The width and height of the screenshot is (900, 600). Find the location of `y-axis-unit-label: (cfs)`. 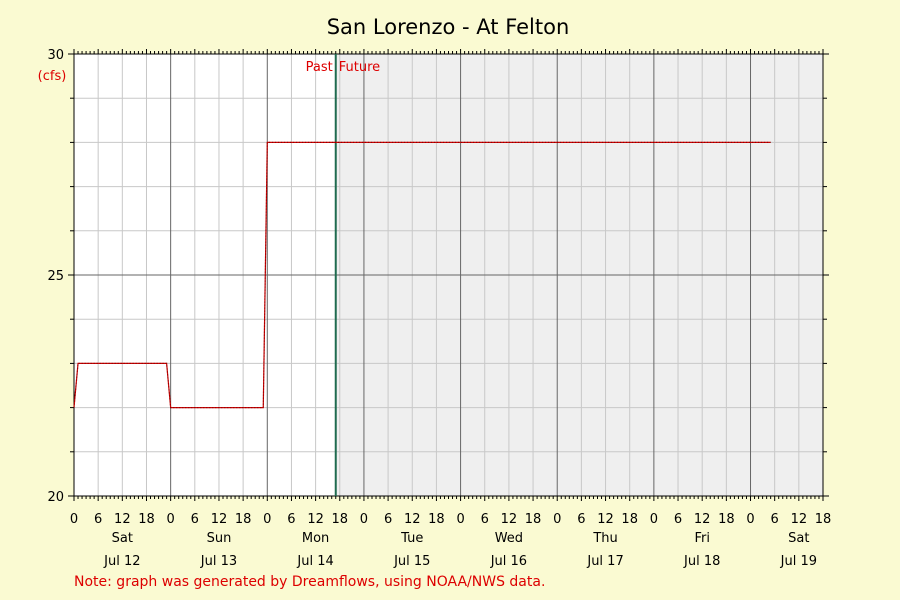

y-axis-unit-label: (cfs) is located at coordinates (52, 76).